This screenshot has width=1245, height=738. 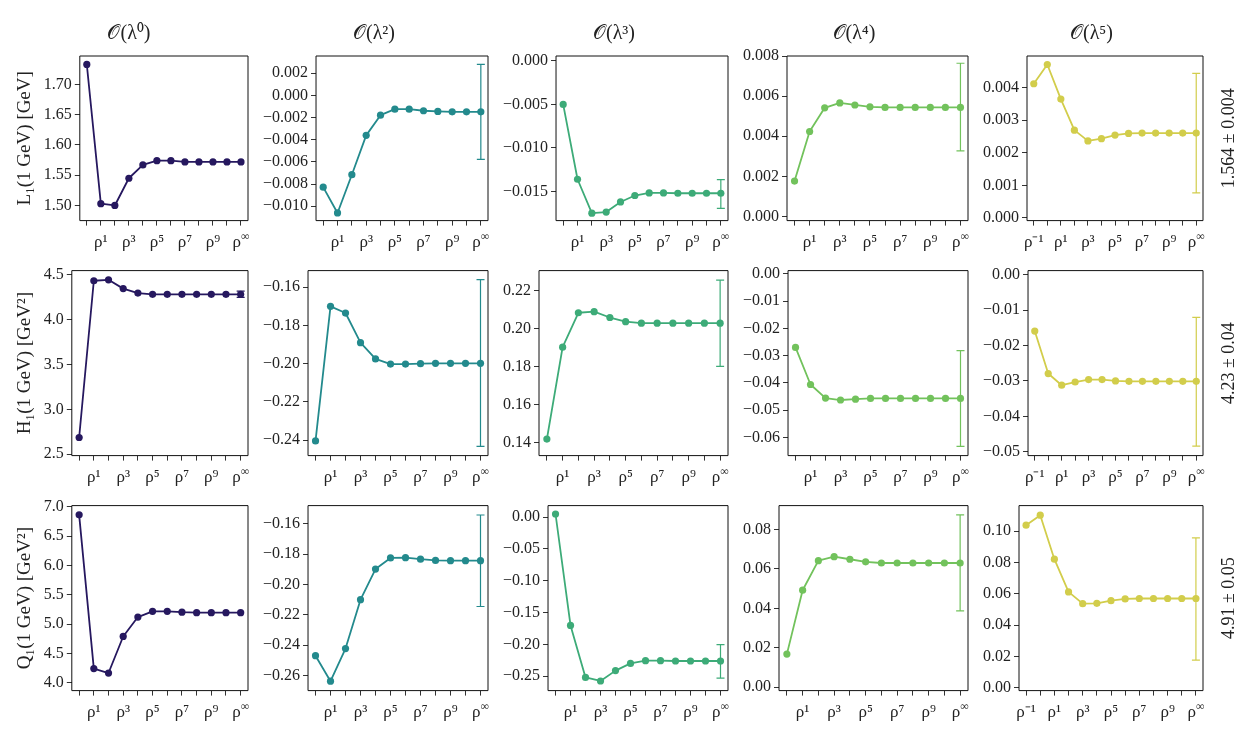 I want to click on y-tick-label: −0.20, so click(x=281, y=362).